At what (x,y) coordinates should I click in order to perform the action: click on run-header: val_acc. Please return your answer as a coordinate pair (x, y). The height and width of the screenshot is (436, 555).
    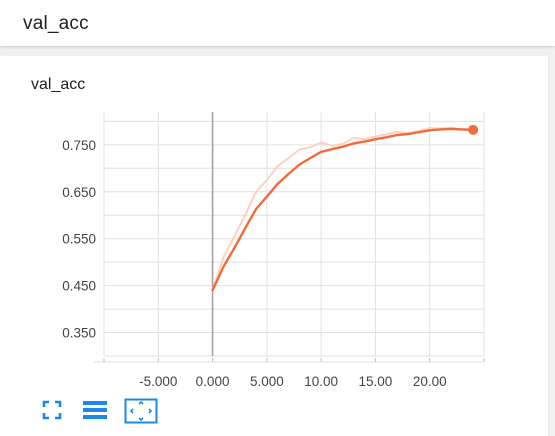
    Looking at the image, I should click on (277, 23).